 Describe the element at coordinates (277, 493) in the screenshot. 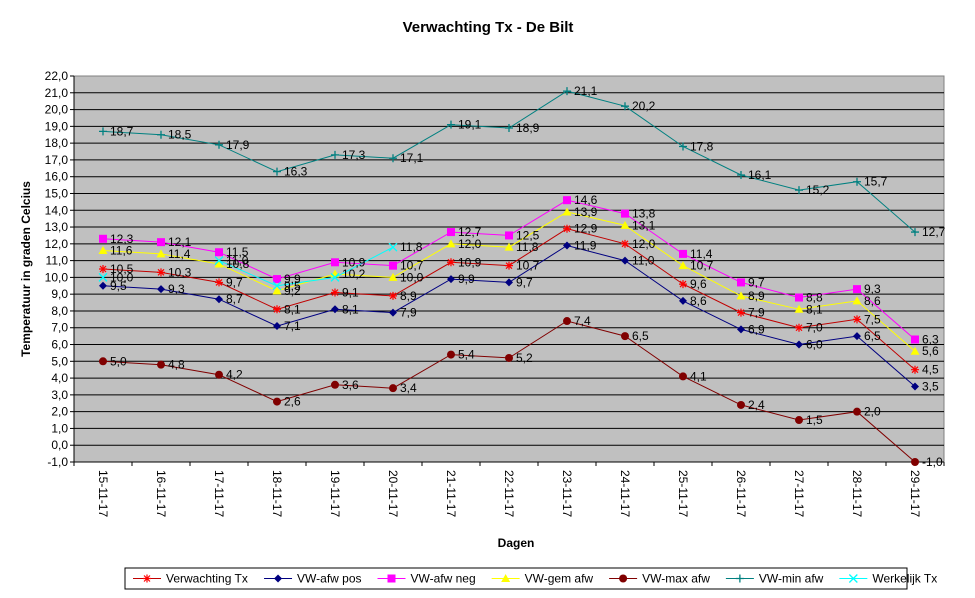

I see `x-tick-label: 18-11-17` at that location.